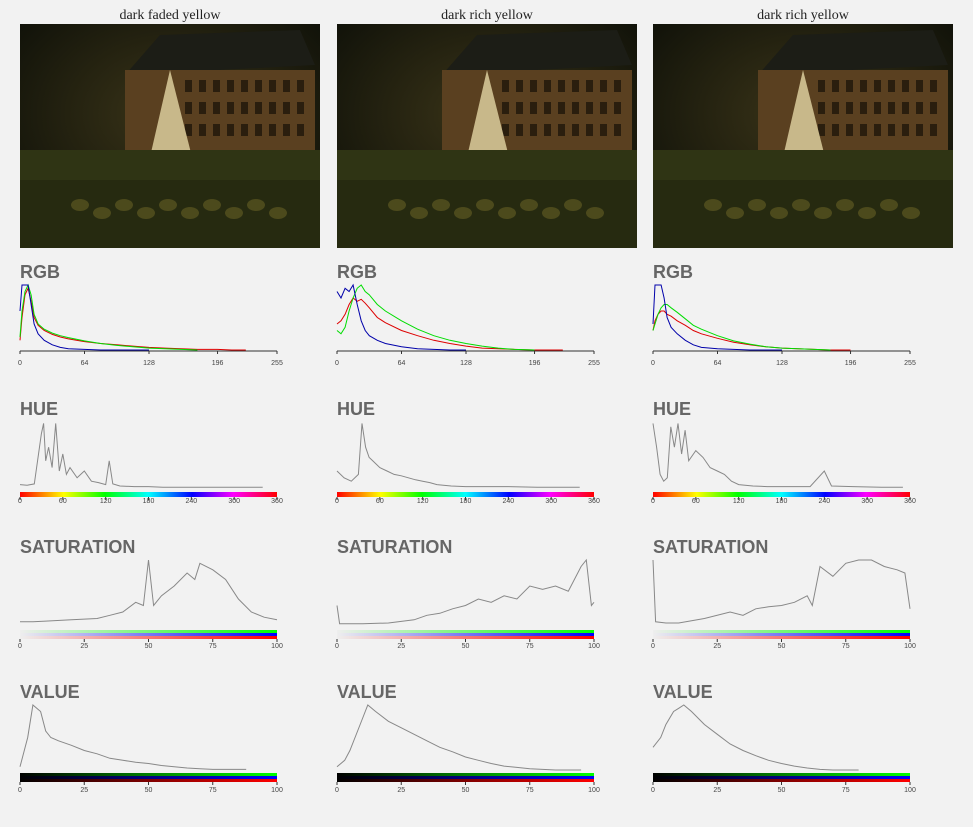 This screenshot has height=827, width=973. What do you see at coordinates (594, 501) in the screenshot?
I see `x-tick-label: 360` at bounding box center [594, 501].